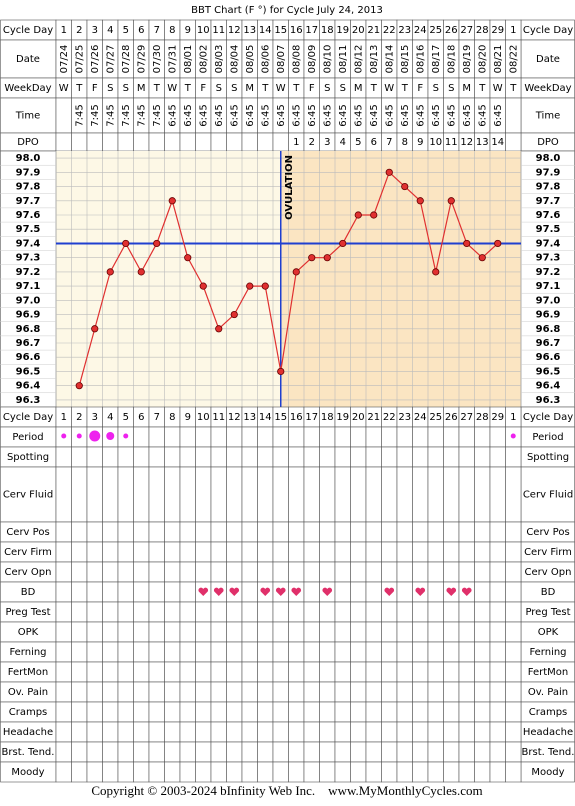  I want to click on row-label: WeekDay, so click(27, 88).